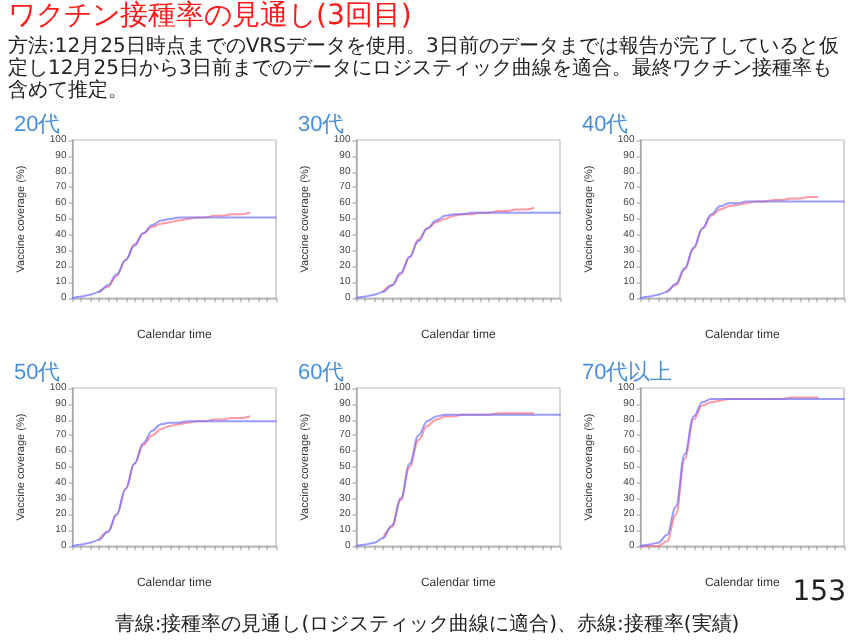  What do you see at coordinates (819, 592) in the screenshot?
I see `text: 153` at bounding box center [819, 592].